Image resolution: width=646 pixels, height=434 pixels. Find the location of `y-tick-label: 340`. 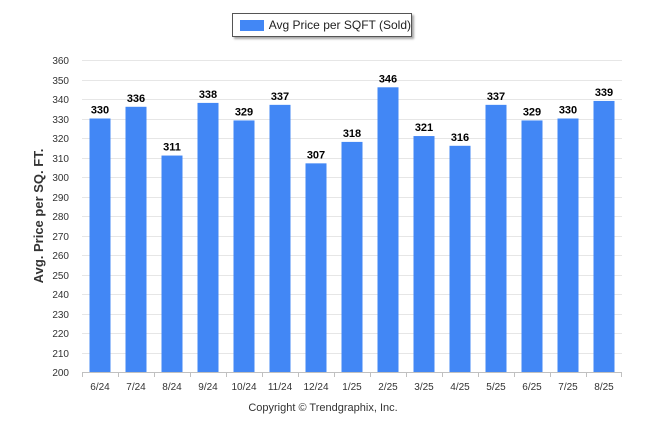

y-tick-label: 340 is located at coordinates (60, 100).